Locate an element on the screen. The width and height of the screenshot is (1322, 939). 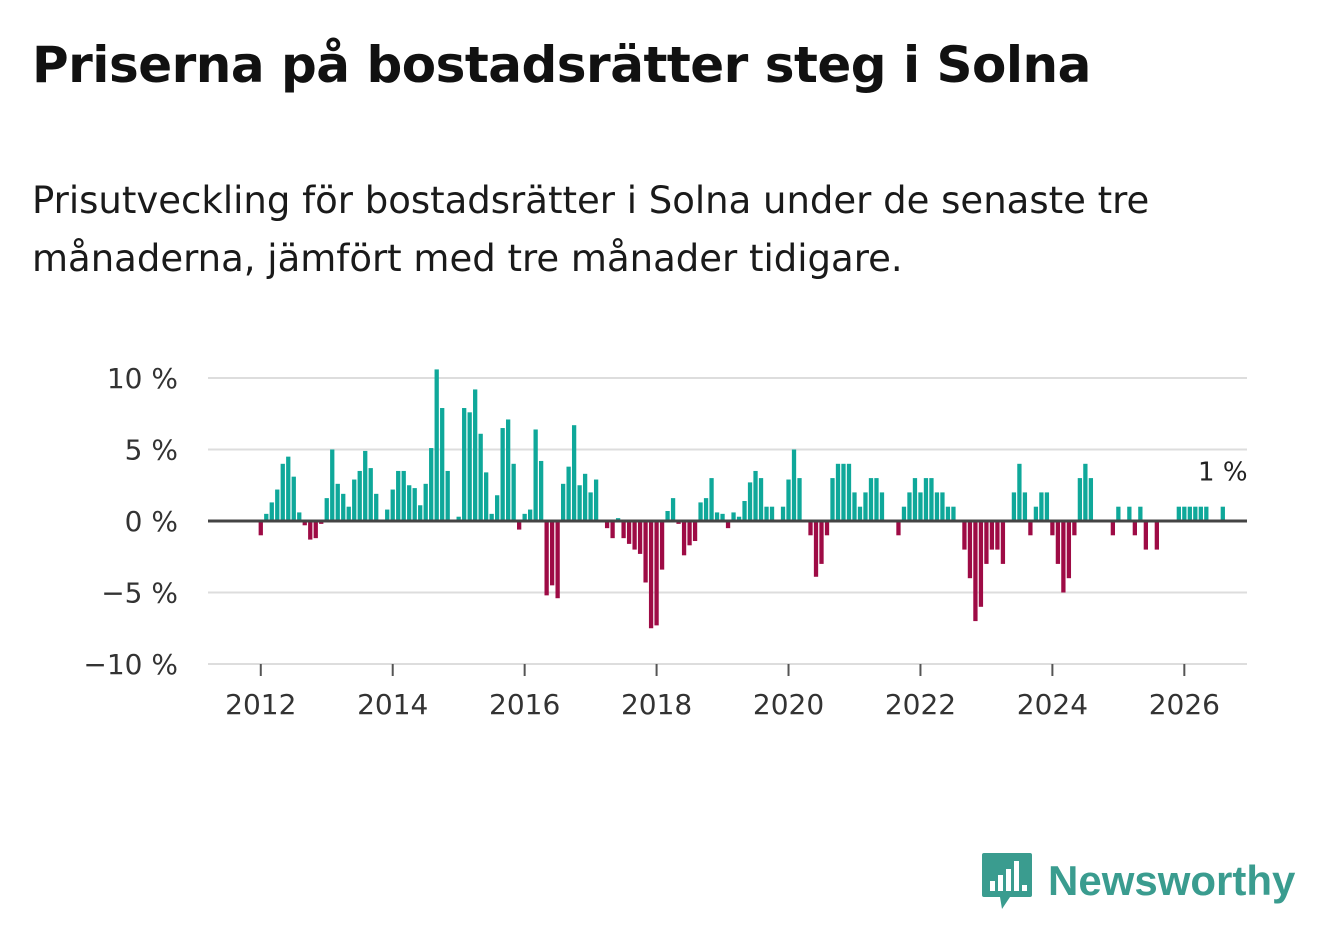
last-value-label: 1 % is located at coordinates (1223, 473).